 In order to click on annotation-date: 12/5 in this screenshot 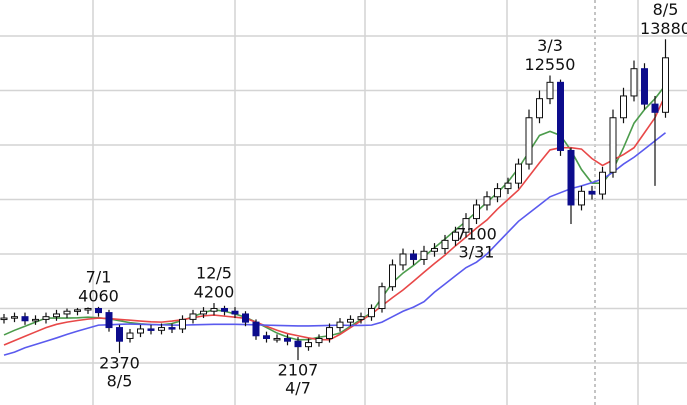, I will do `click(214, 273)`.